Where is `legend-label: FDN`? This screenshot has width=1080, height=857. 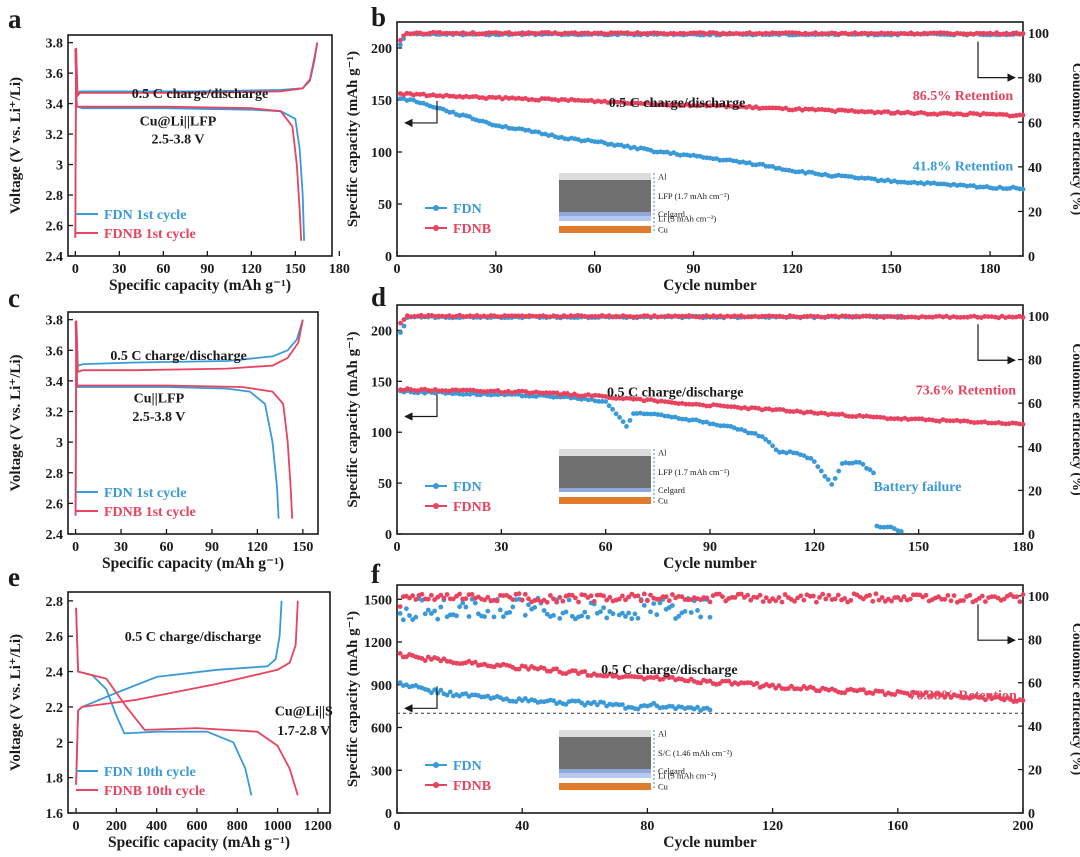
legend-label: FDN is located at coordinates (467, 766).